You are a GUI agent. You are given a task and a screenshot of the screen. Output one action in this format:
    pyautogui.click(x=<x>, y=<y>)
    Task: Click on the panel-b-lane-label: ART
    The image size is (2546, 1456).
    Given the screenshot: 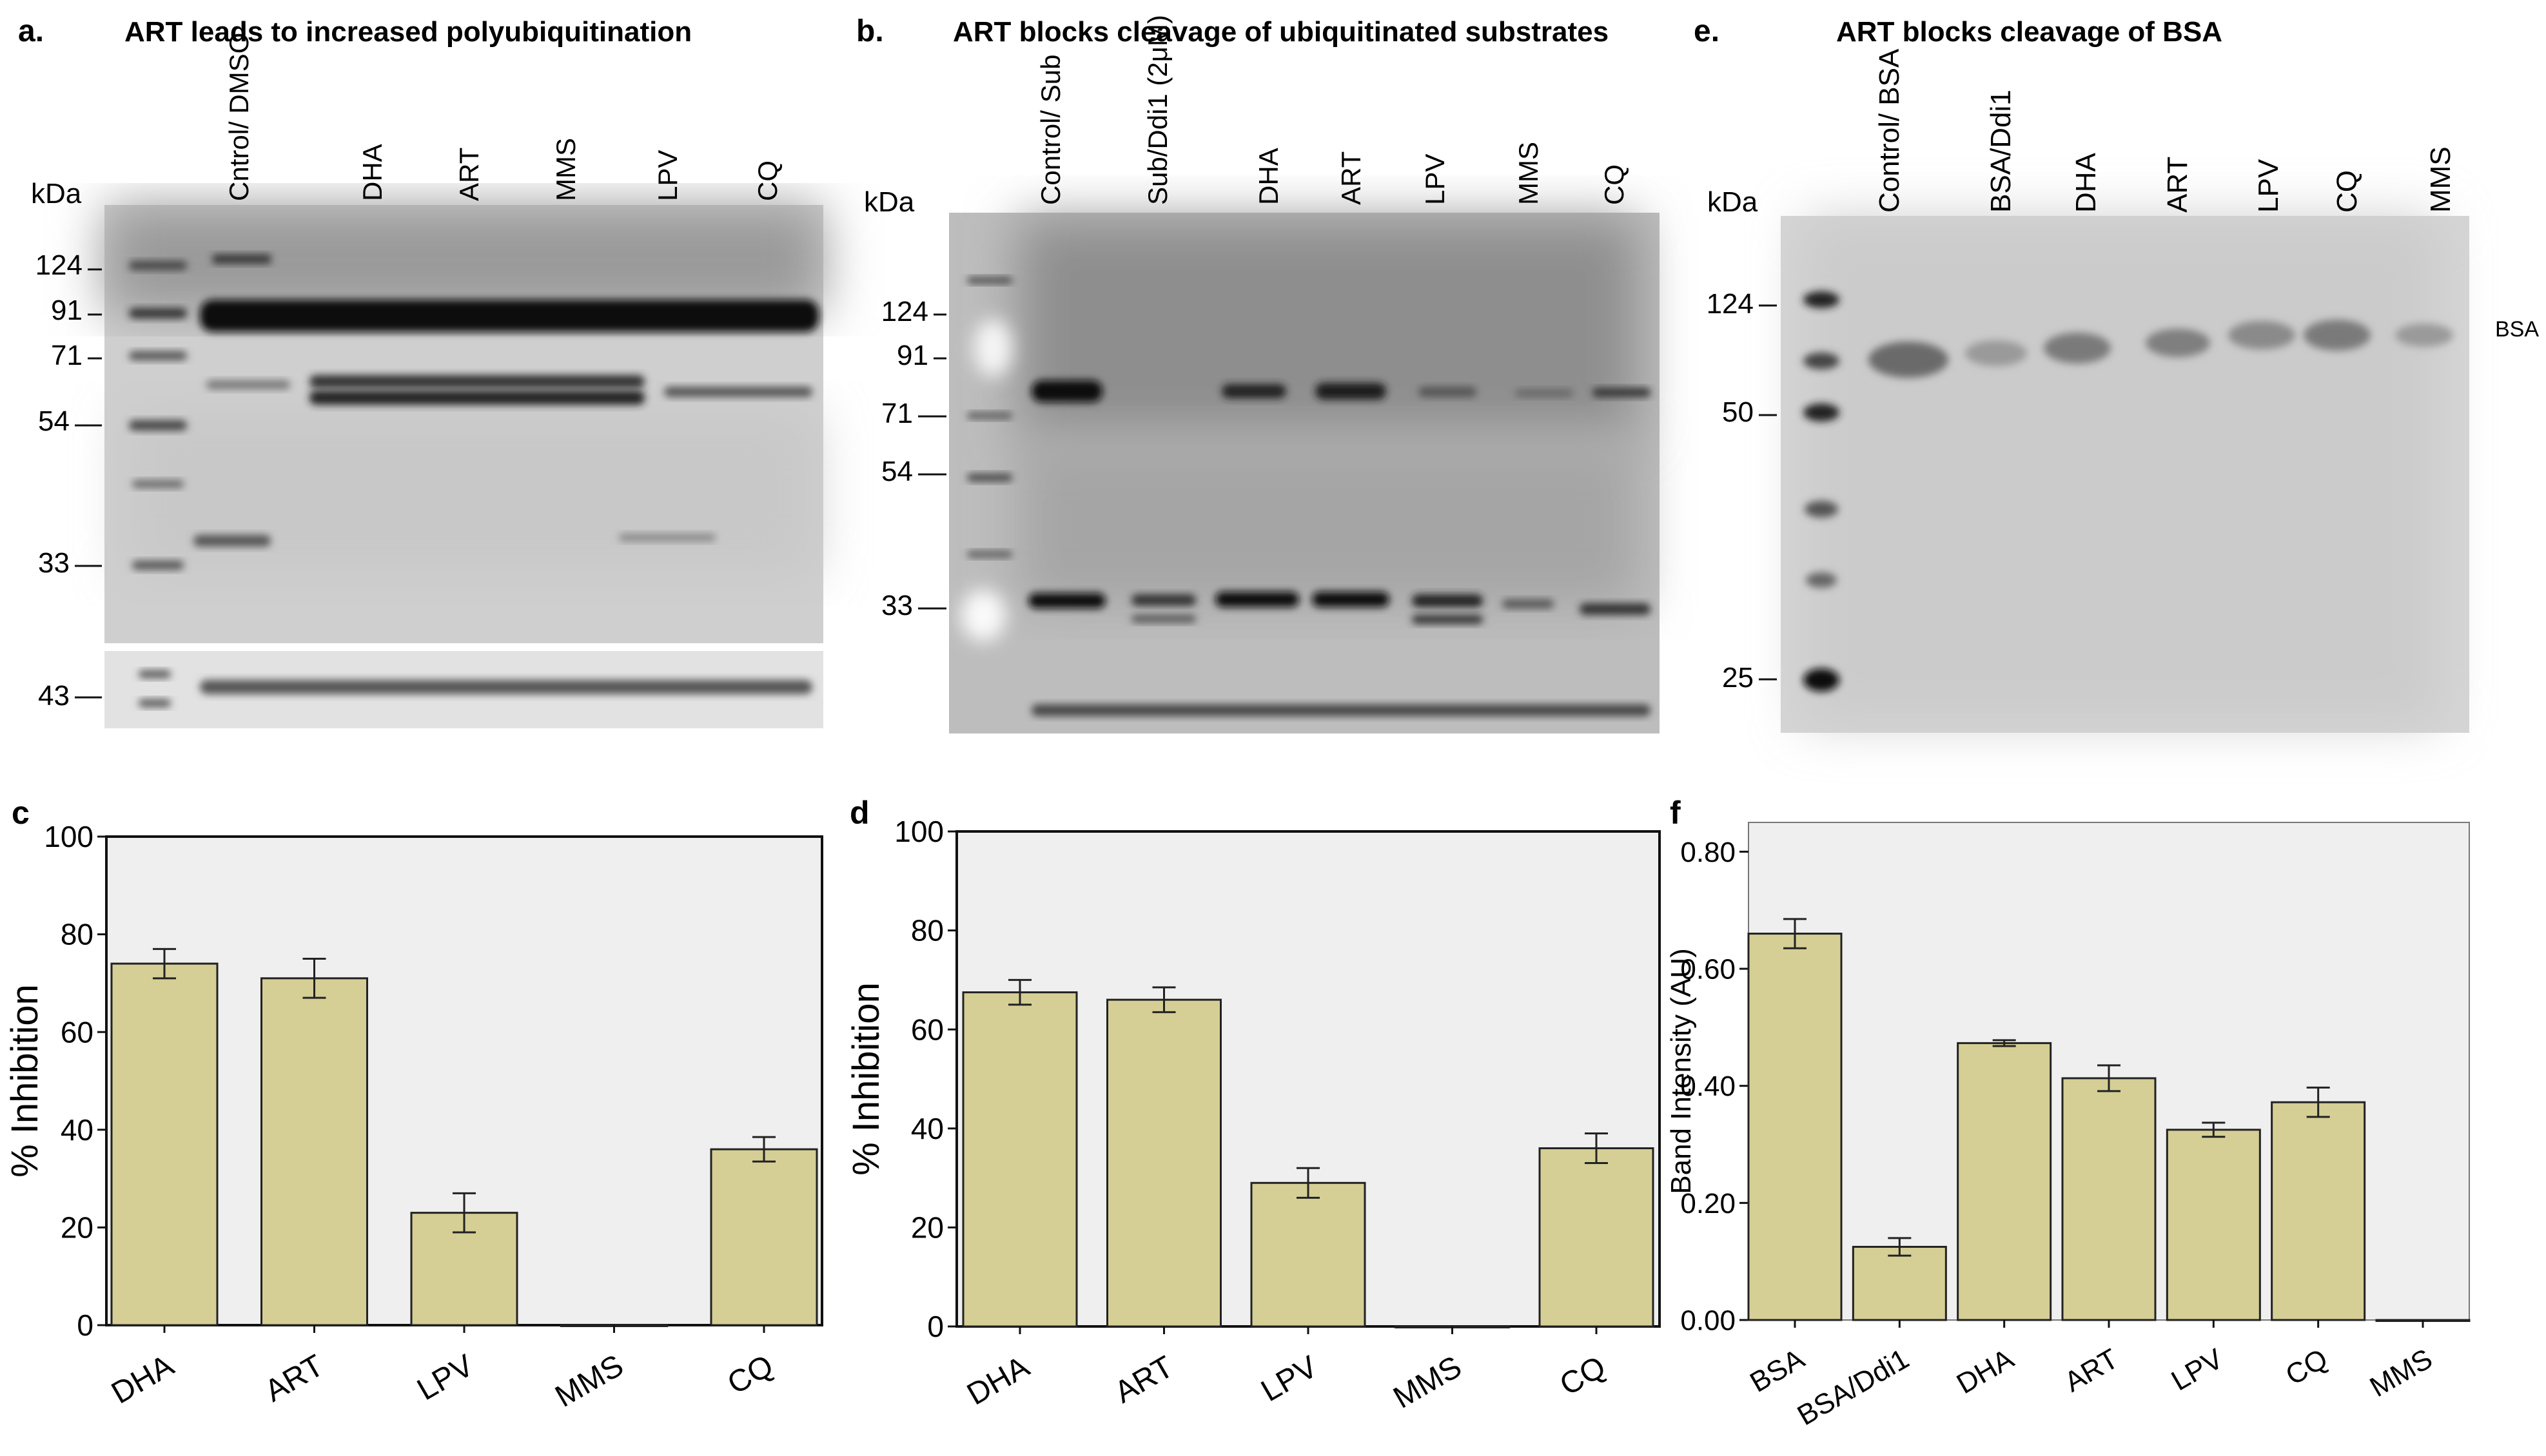 What is the action you would take?
    pyautogui.click(x=1351, y=178)
    